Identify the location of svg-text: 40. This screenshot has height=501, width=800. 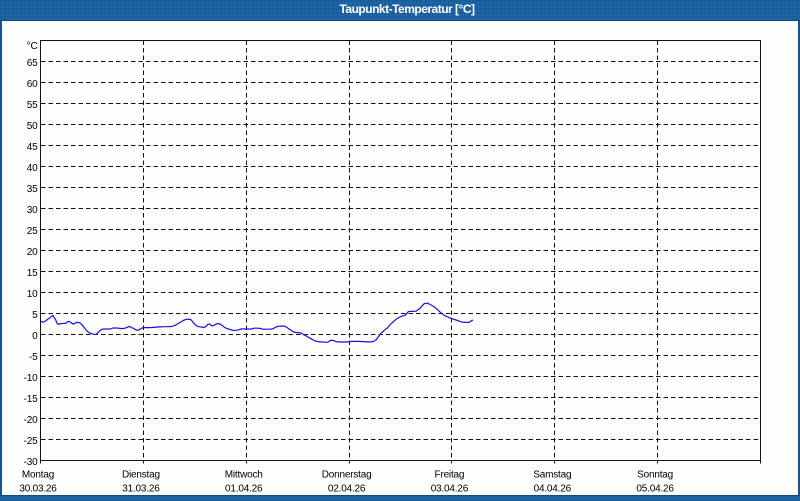
(32, 168).